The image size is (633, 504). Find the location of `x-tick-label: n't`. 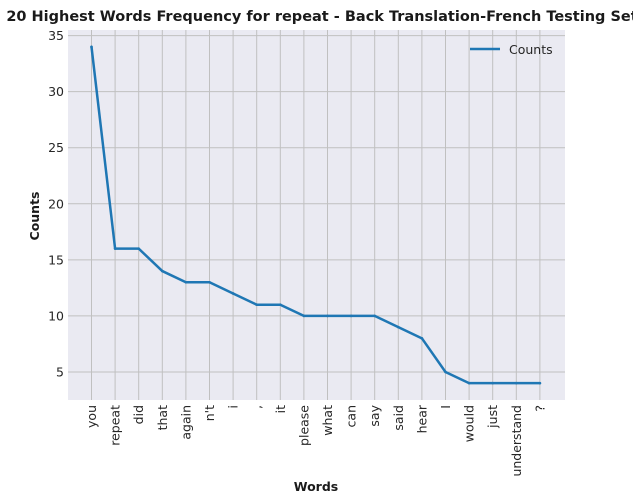

x-tick-label: n't is located at coordinates (209, 413).